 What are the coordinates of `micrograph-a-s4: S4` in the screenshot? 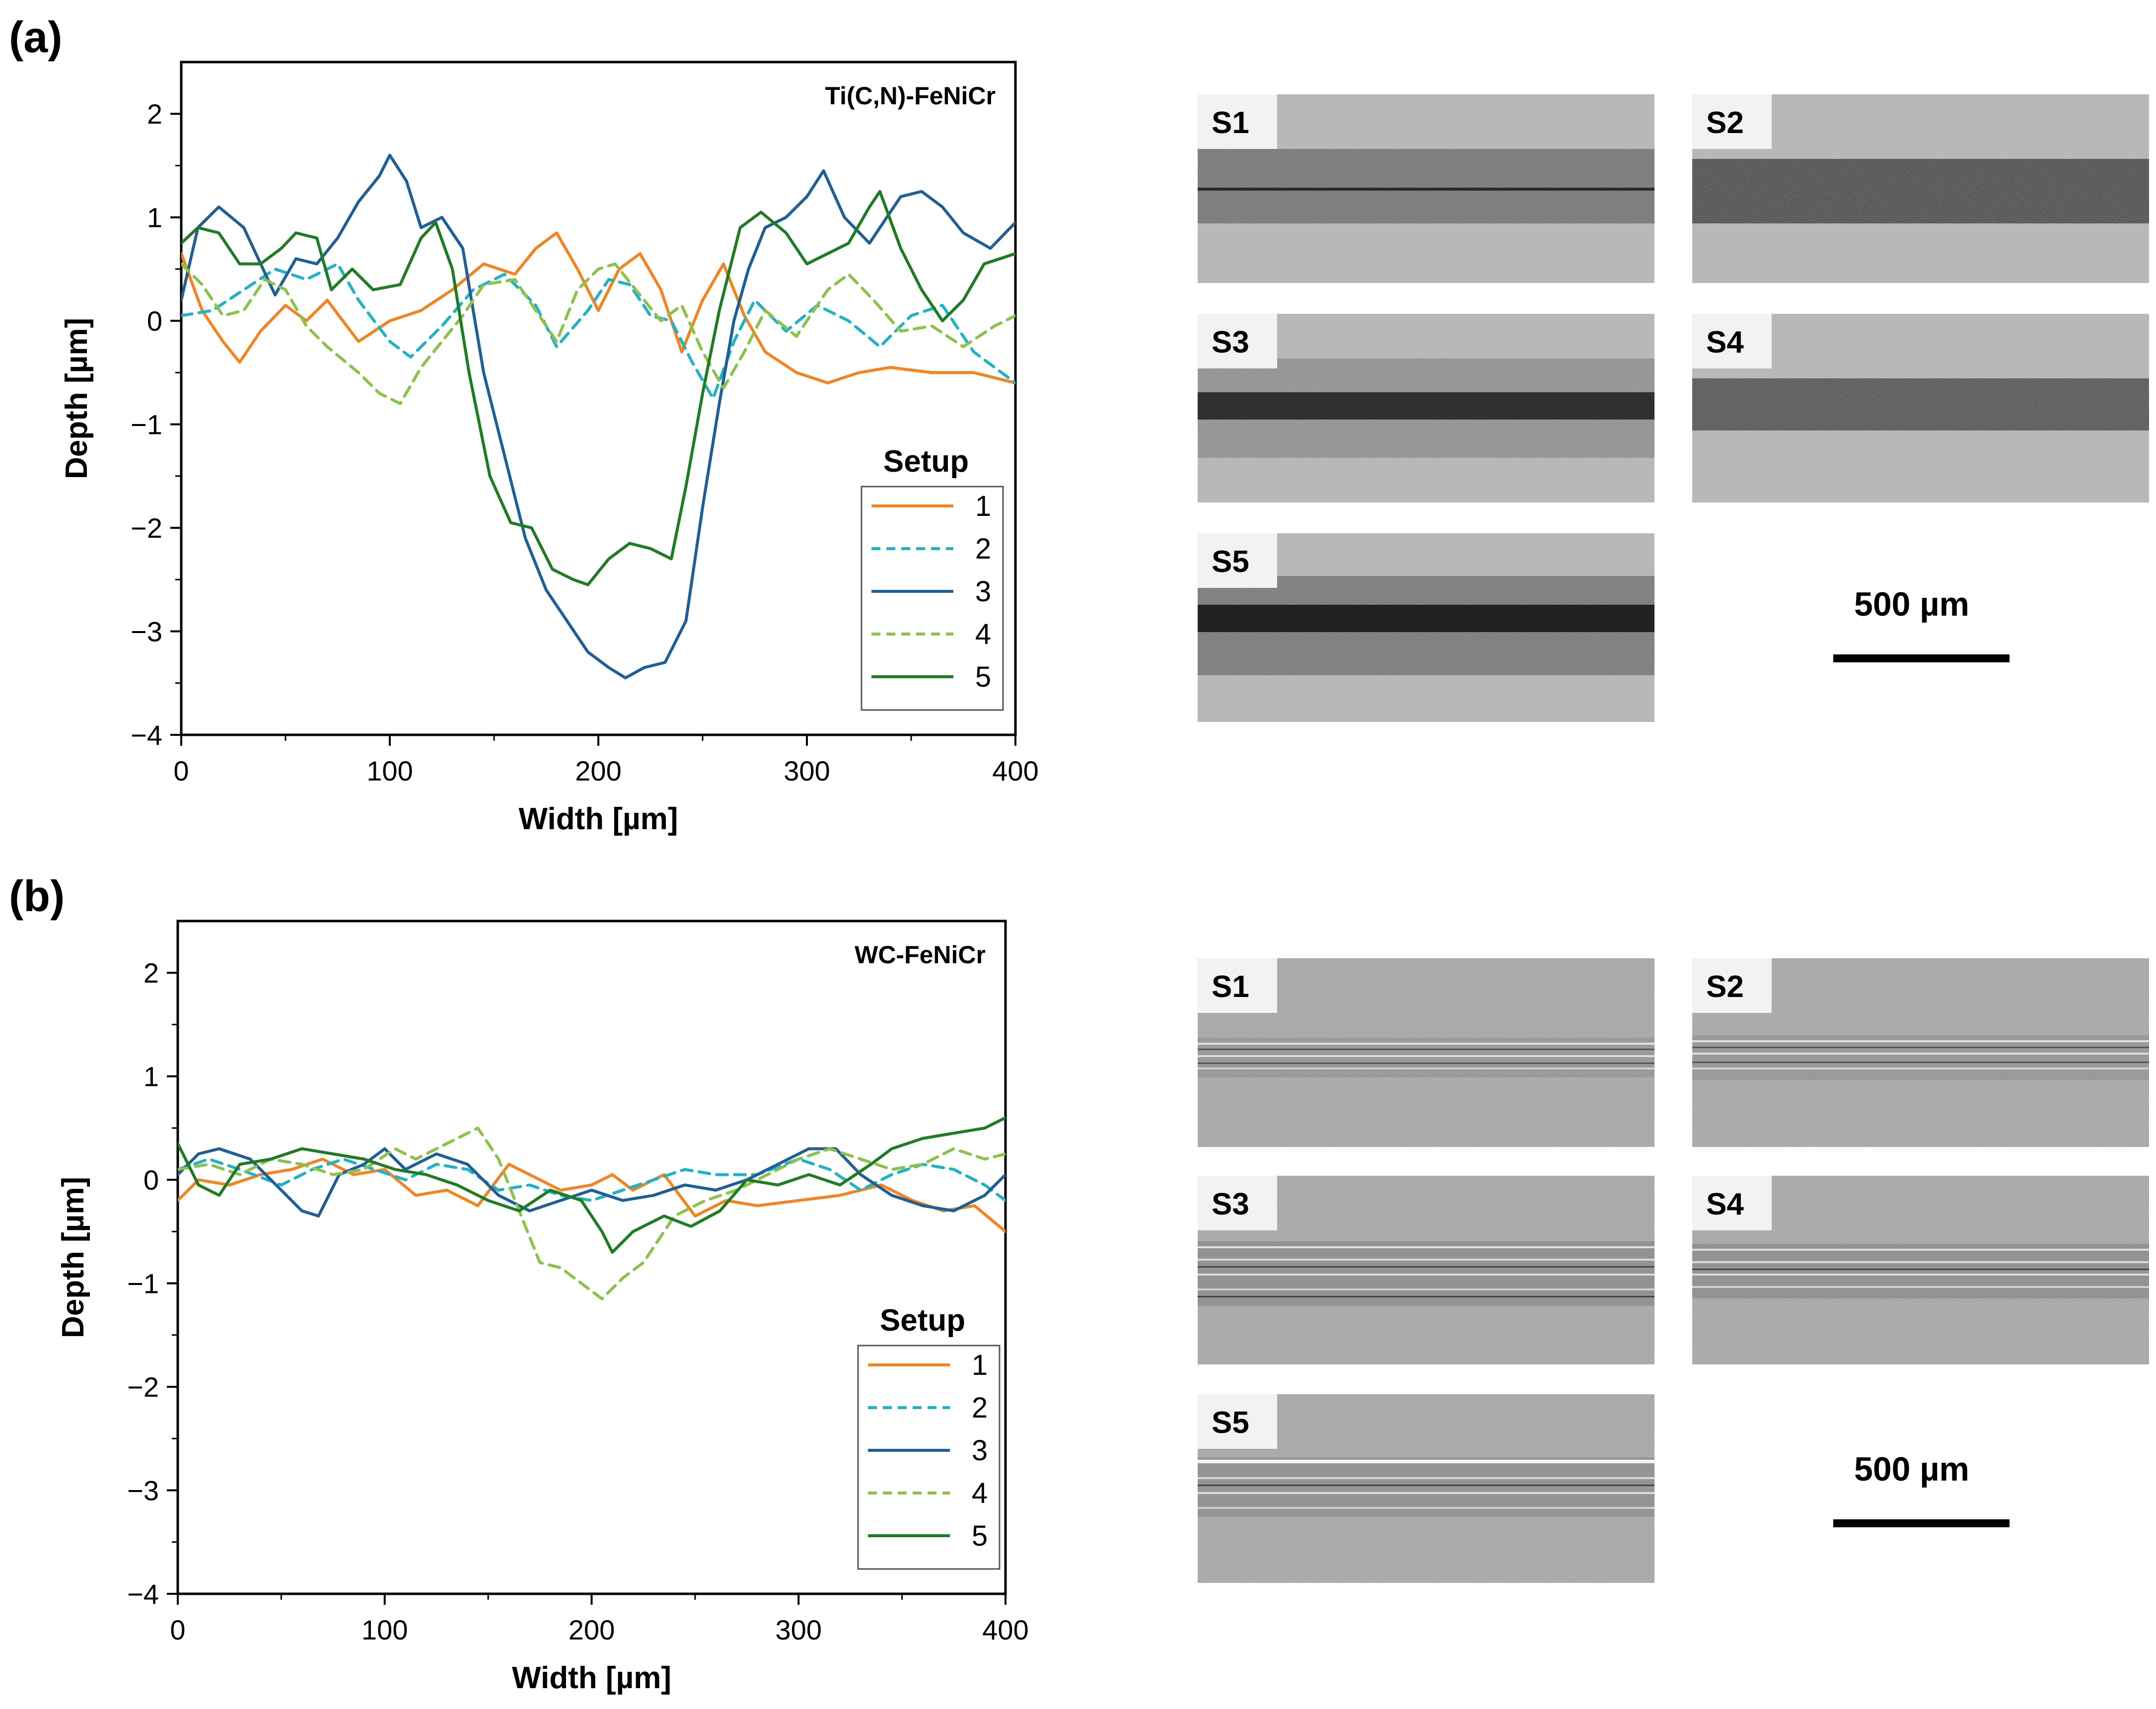 It's located at (1920, 408).